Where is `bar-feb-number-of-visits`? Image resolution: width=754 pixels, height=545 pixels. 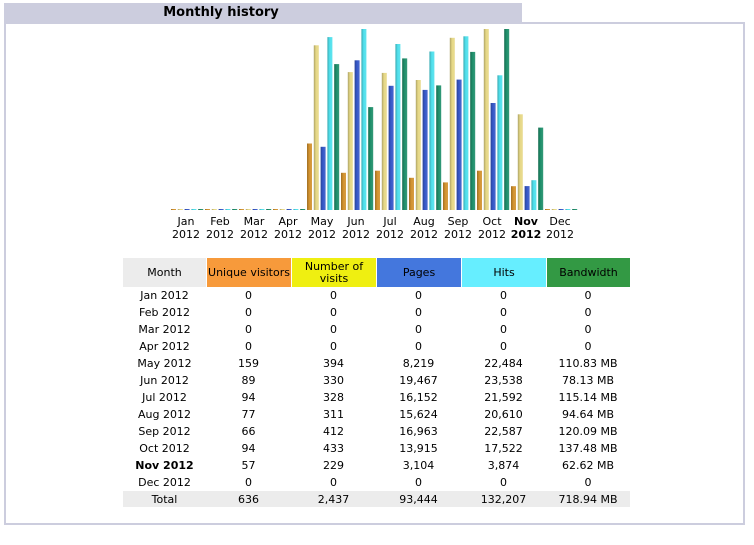 bar-feb-number-of-visits is located at coordinates (214, 209).